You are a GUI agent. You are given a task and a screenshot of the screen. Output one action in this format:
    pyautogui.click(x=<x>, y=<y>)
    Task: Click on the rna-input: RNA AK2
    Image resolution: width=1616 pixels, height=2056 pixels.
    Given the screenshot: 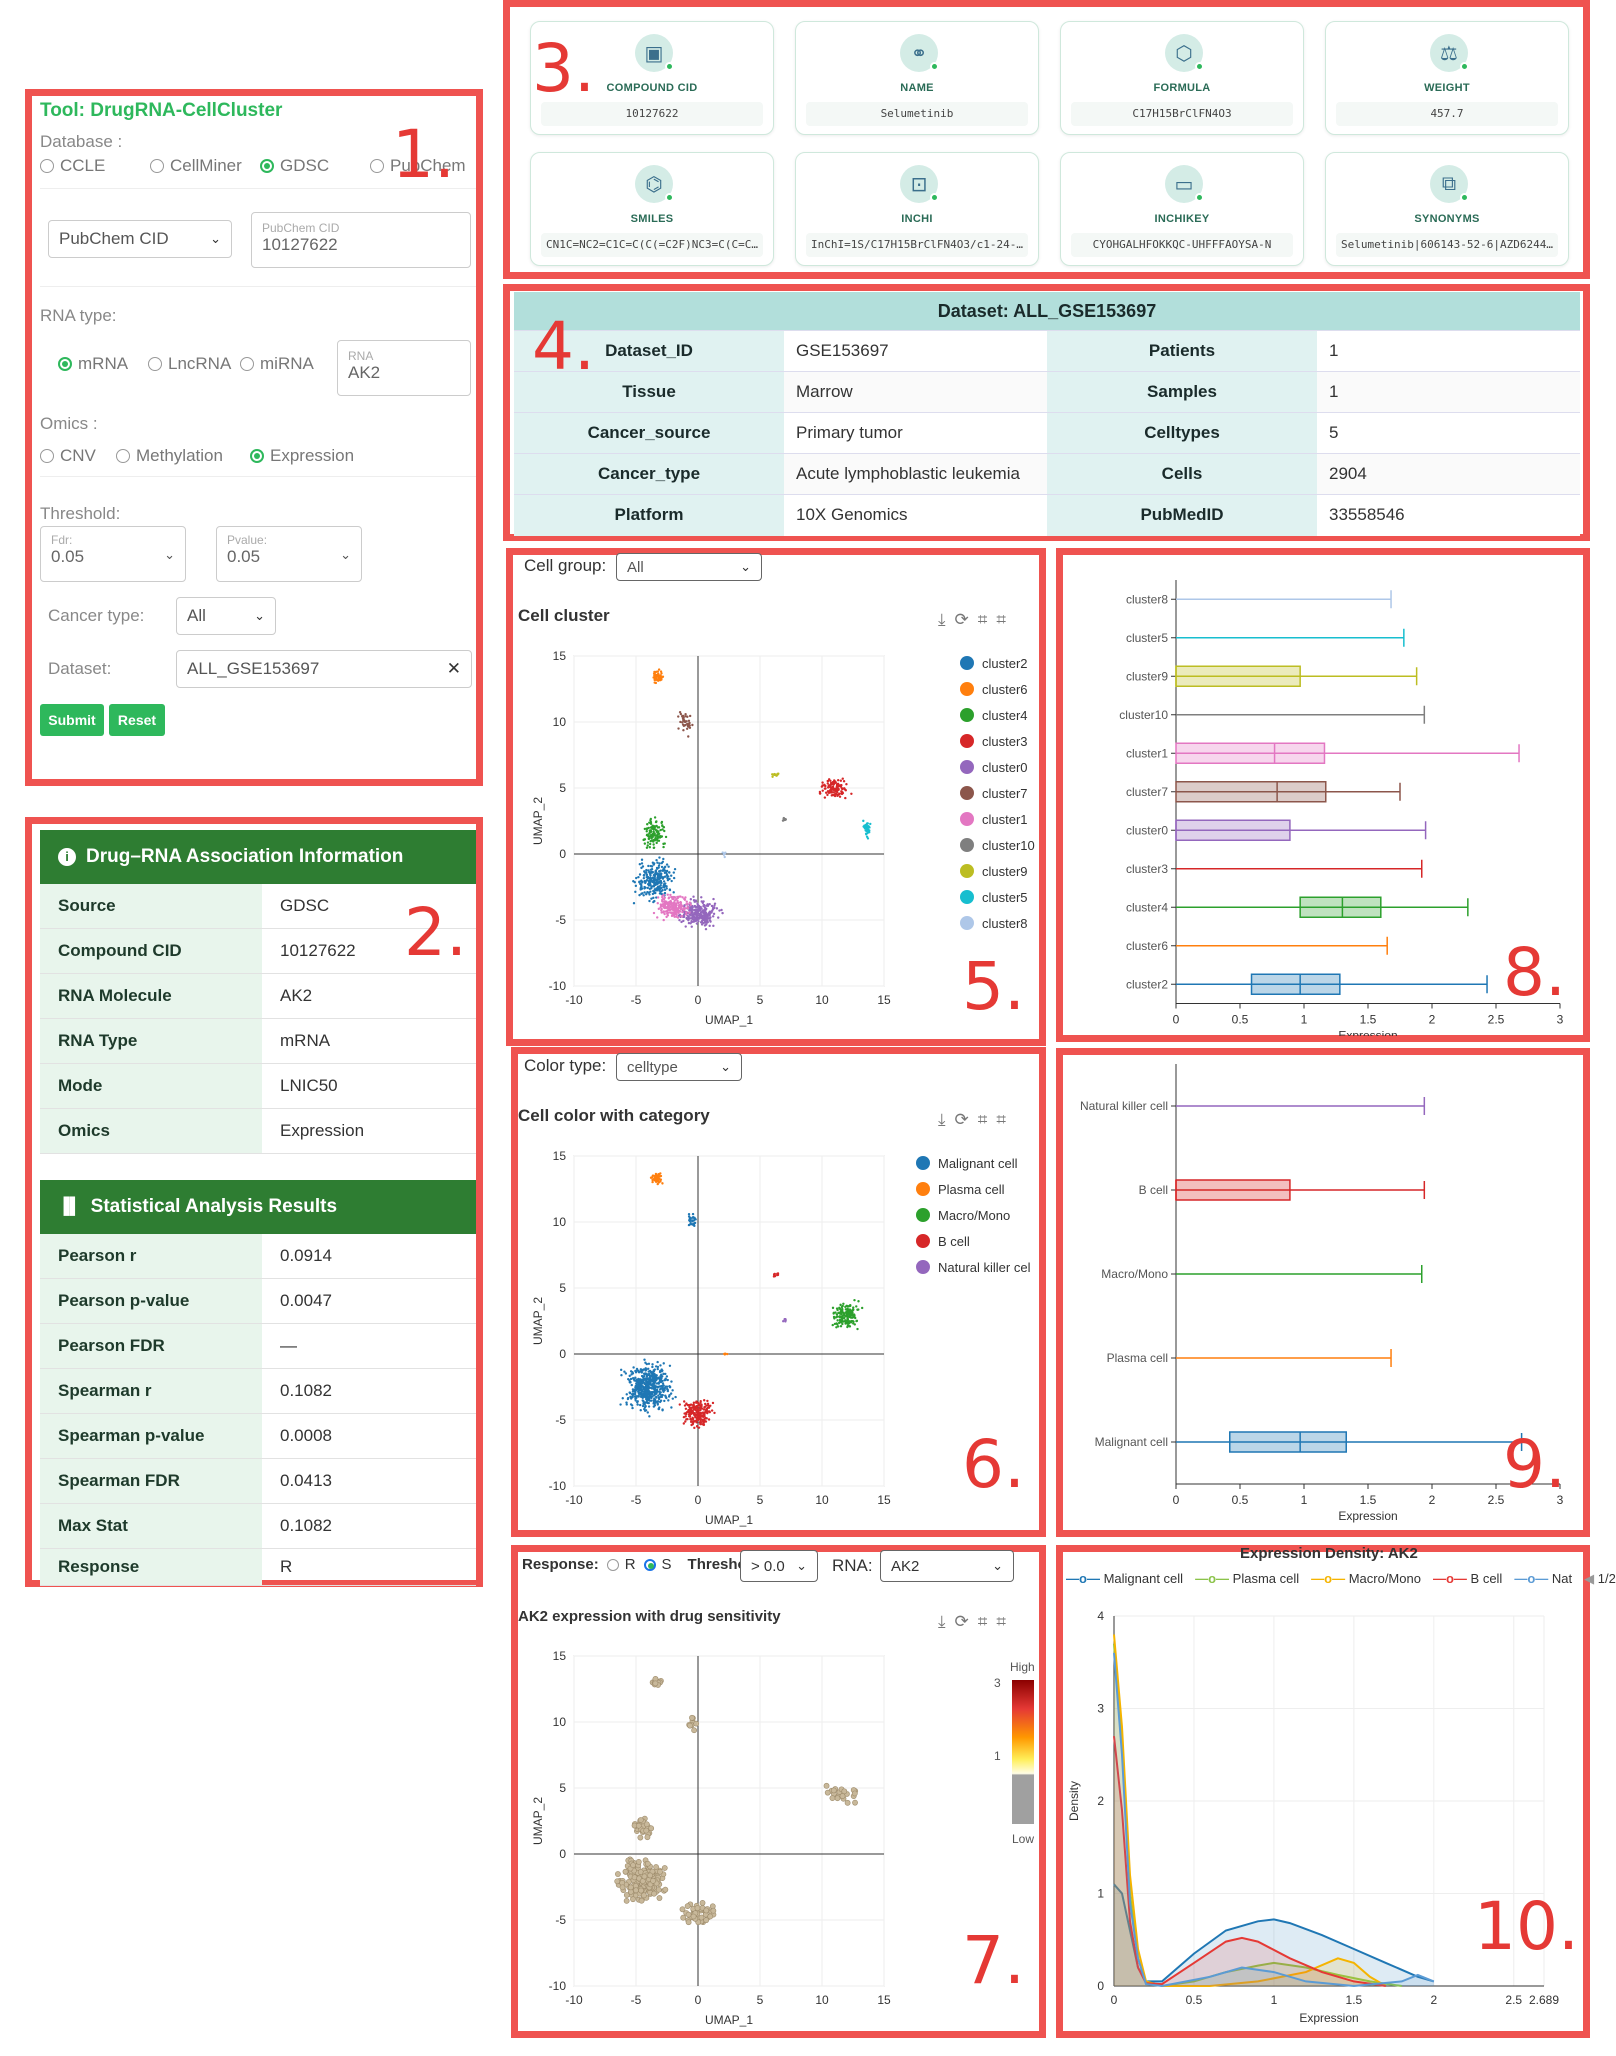 What is the action you would take?
    pyautogui.click(x=404, y=368)
    